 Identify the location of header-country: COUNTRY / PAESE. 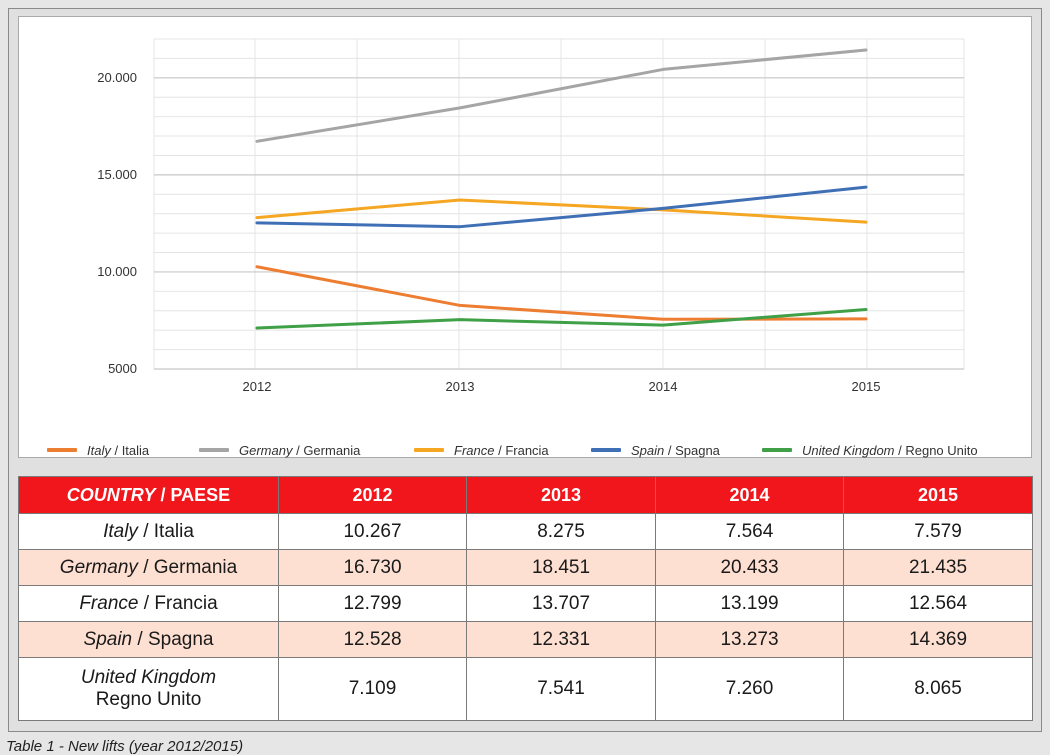
(148, 495).